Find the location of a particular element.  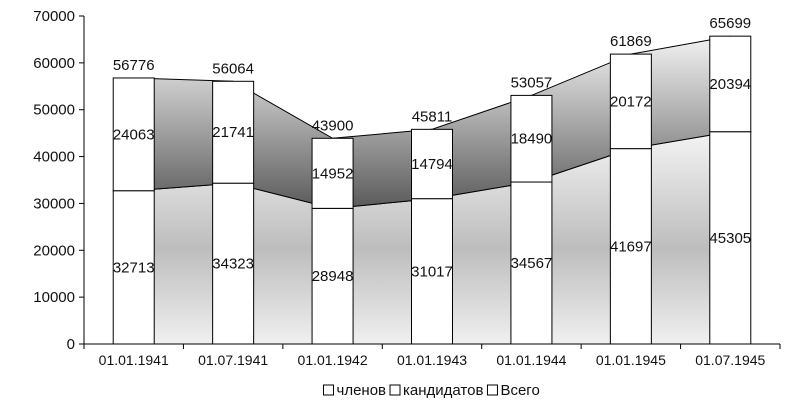

x-tick-label-0: 01.01.1941 is located at coordinates (134, 360).